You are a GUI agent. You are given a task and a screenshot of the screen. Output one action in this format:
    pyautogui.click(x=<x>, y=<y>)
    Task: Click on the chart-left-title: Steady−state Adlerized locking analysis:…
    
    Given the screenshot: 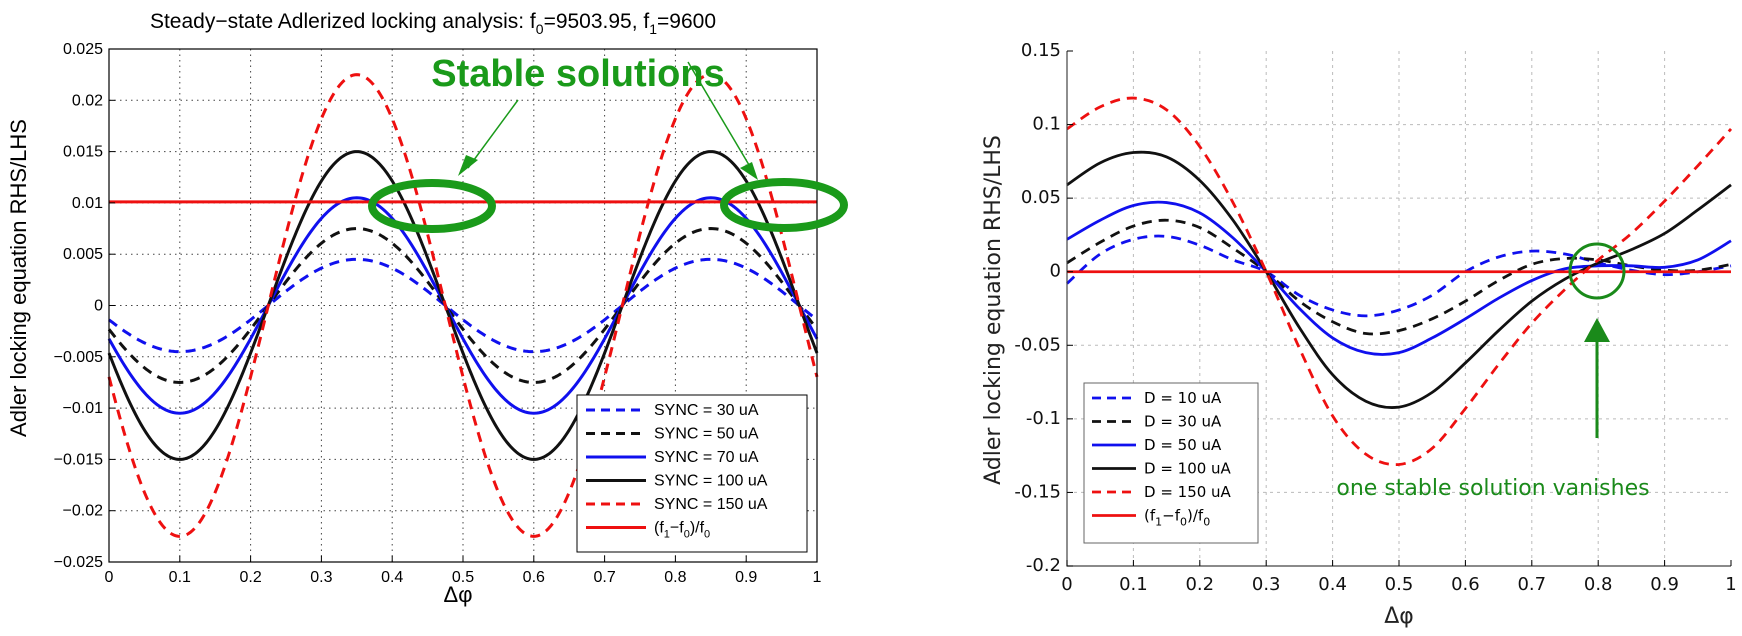 What is the action you would take?
    pyautogui.click(x=433, y=23)
    